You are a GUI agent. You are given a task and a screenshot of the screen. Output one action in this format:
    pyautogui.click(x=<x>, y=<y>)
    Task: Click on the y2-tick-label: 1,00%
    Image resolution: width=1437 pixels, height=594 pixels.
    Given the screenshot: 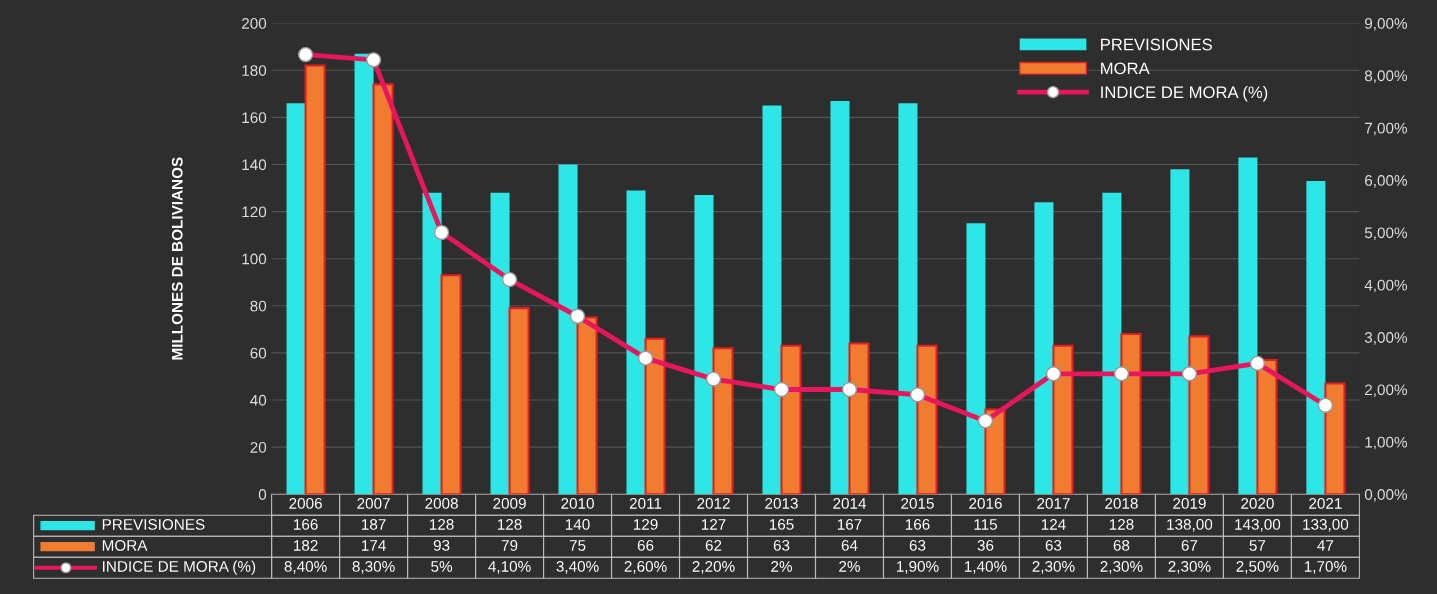 What is the action you would take?
    pyautogui.click(x=1386, y=443)
    